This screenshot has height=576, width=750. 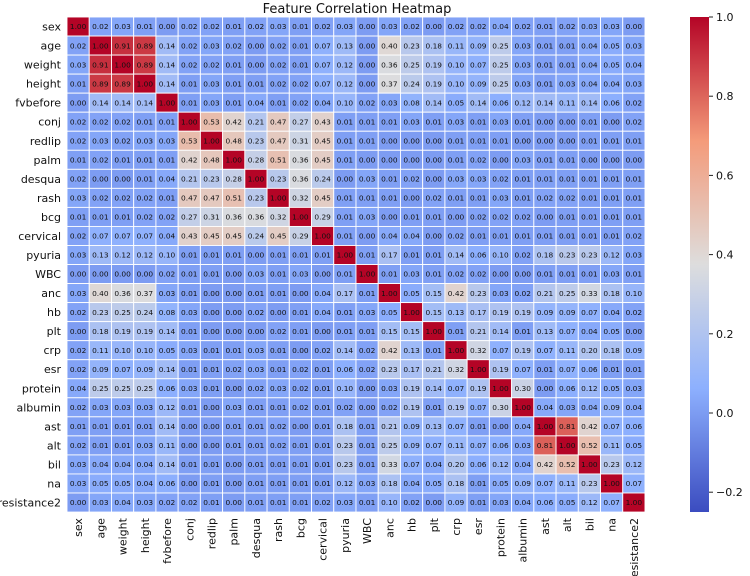 I want to click on y-tick-label: resistance2, so click(x=30, y=503).